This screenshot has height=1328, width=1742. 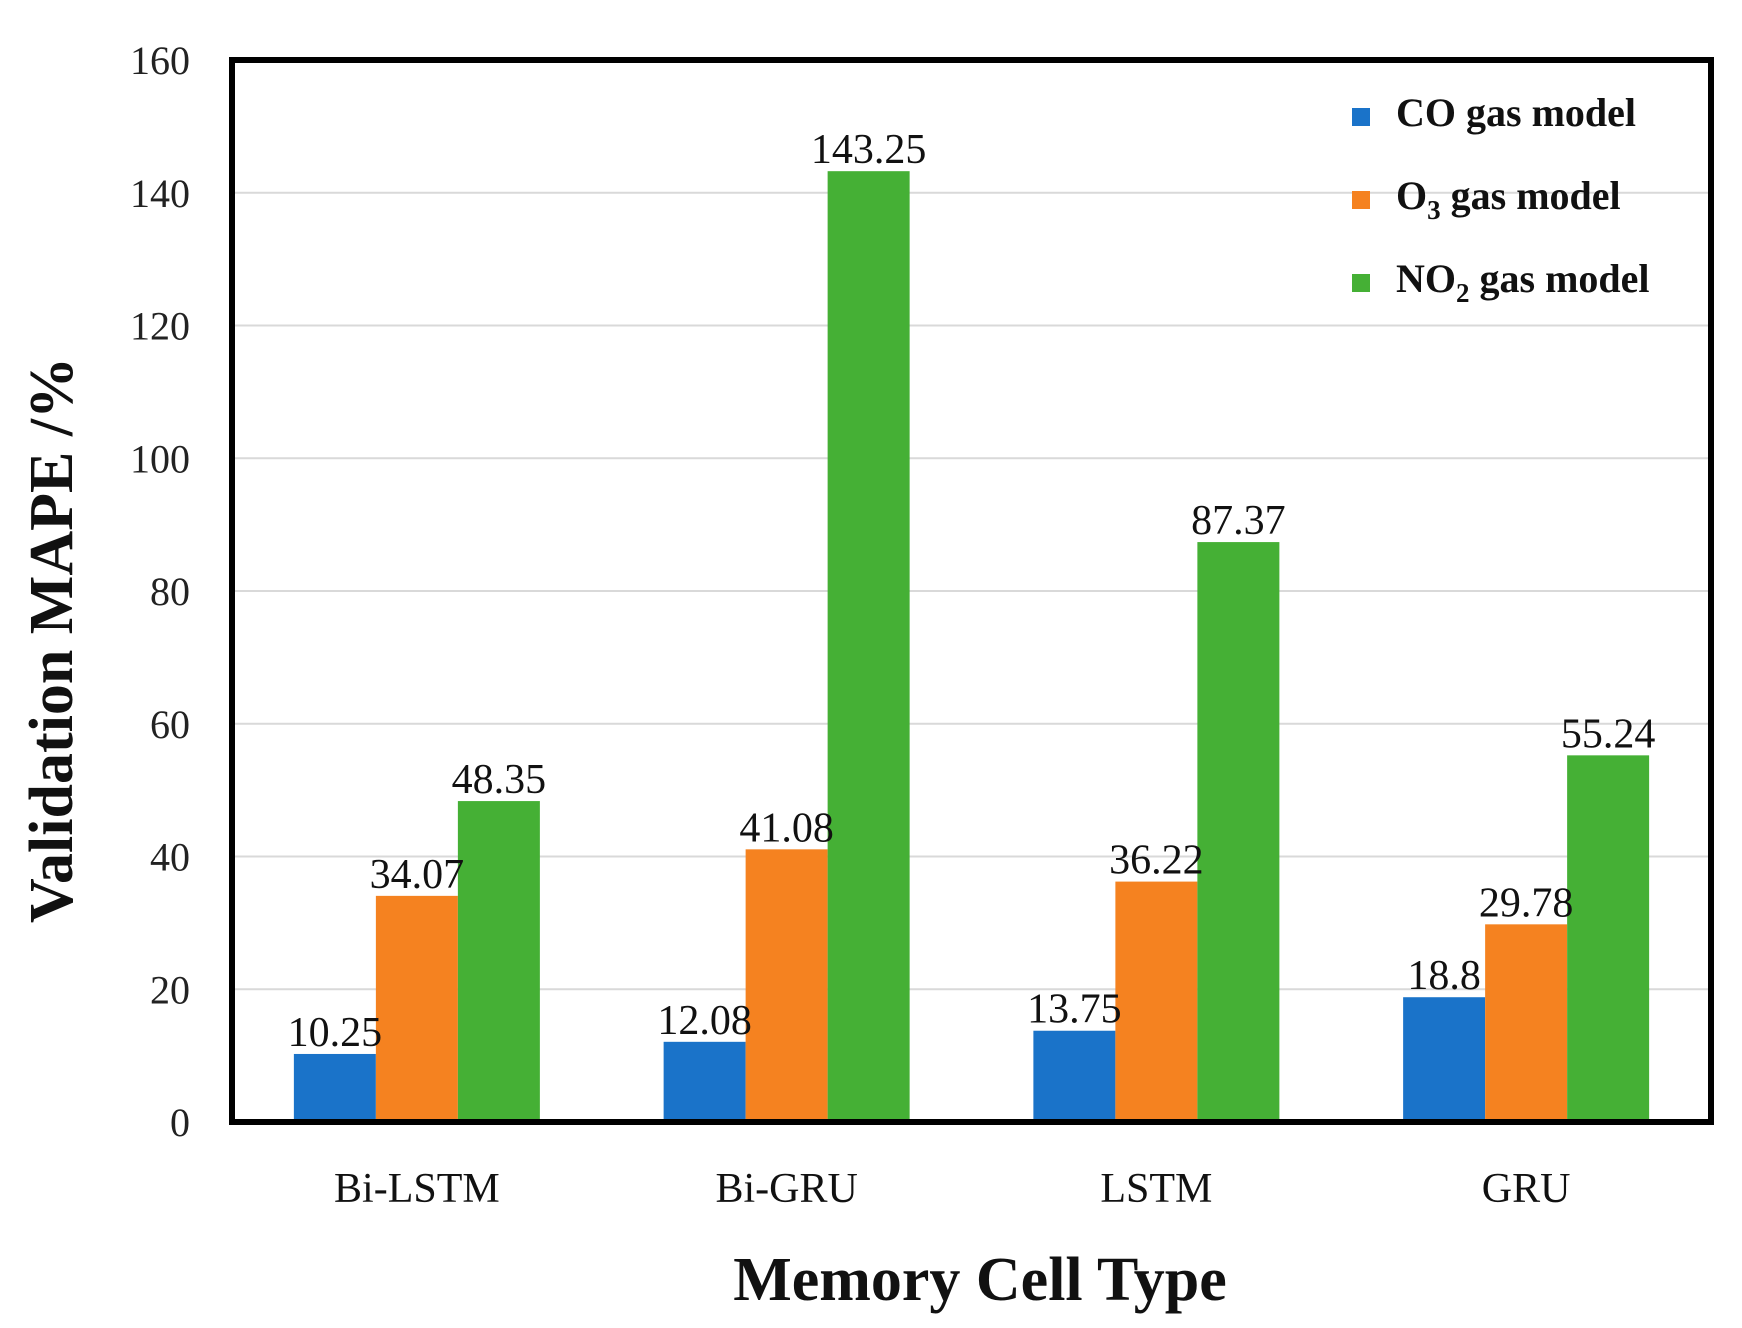 I want to click on data-label: 29.78, so click(x=1526, y=903).